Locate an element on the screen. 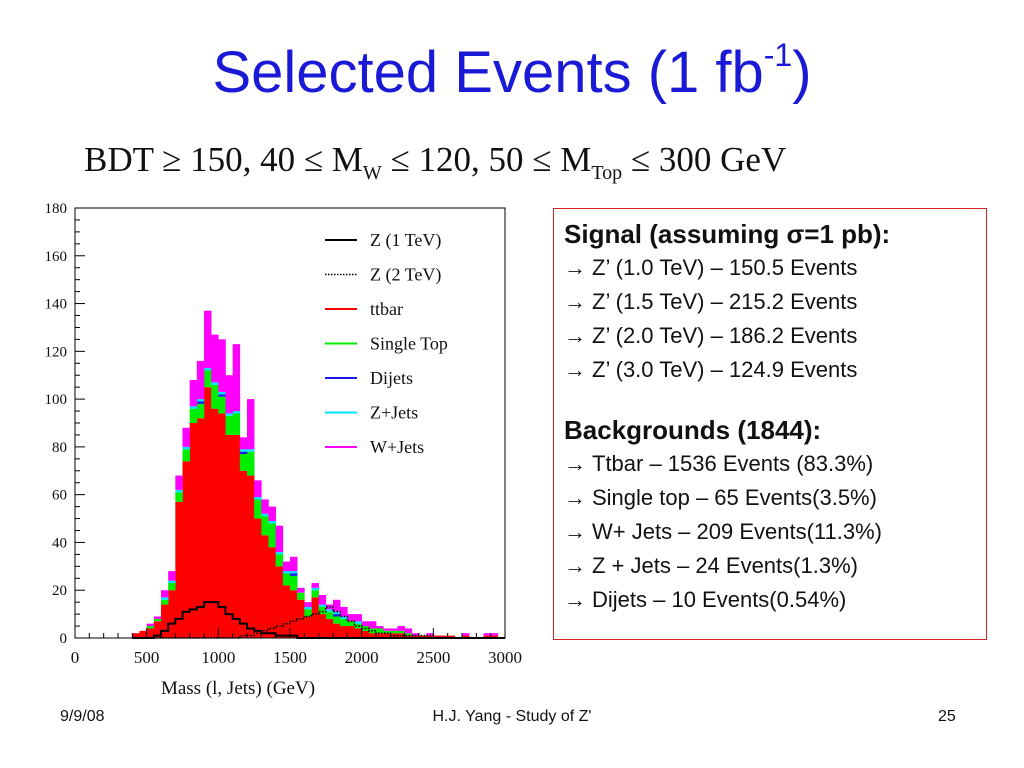  legend-label: Z (1 TeV) is located at coordinates (405, 240).